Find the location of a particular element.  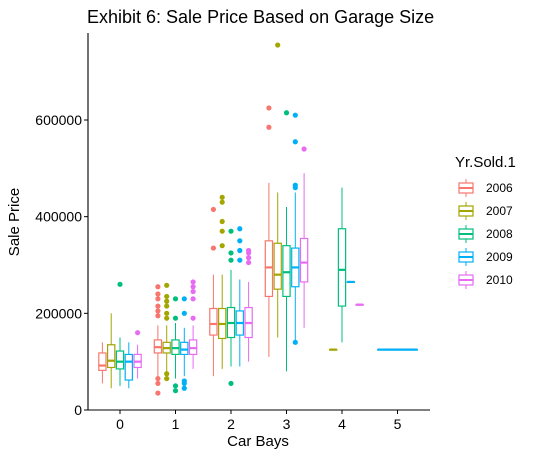

legend-item-2008: 2008 is located at coordinates (485, 234).